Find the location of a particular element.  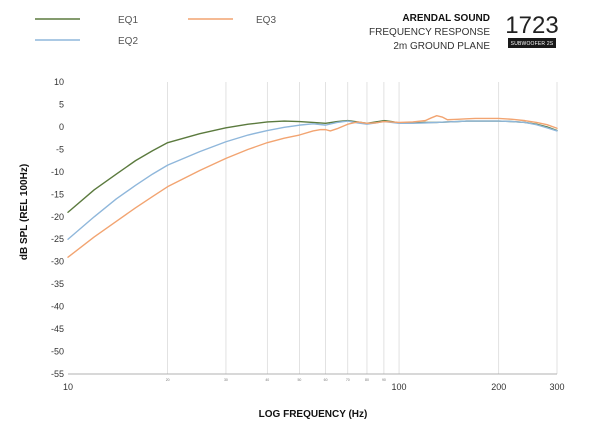

y-tick-label: 5 is located at coordinates (61, 104).